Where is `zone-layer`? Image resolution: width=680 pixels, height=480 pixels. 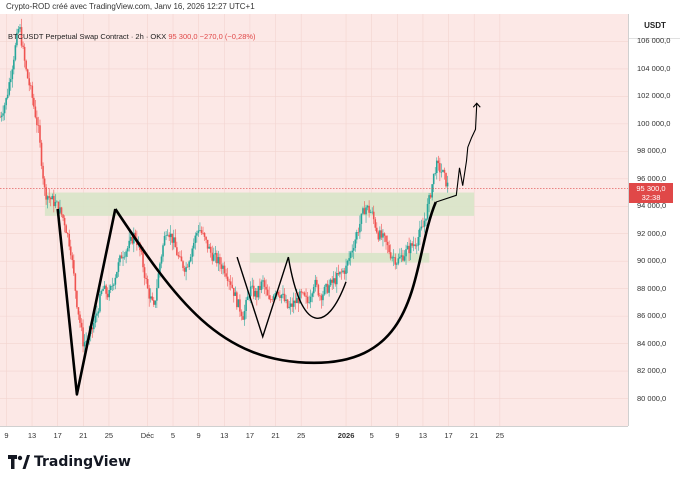 zone-layer is located at coordinates (259, 227).